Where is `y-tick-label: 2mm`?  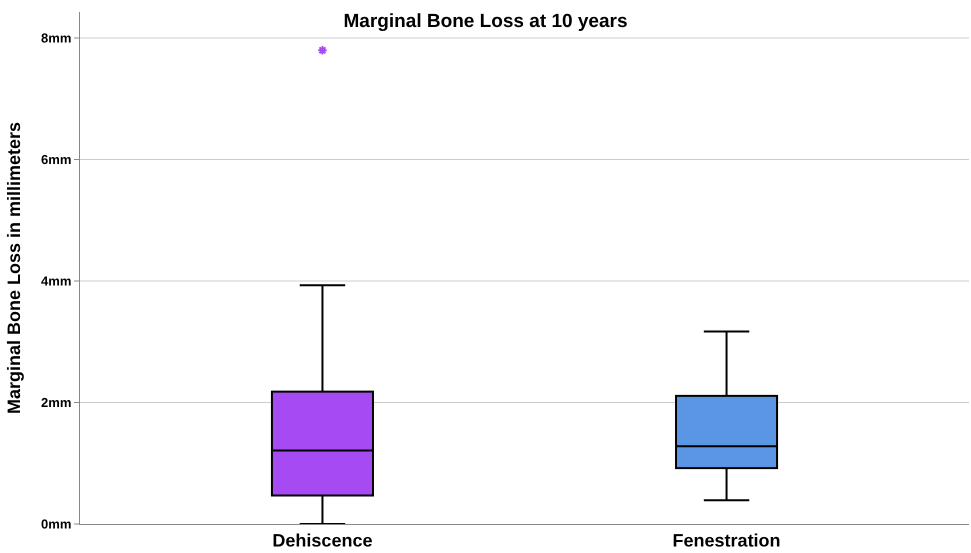 y-tick-label: 2mm is located at coordinates (56, 402).